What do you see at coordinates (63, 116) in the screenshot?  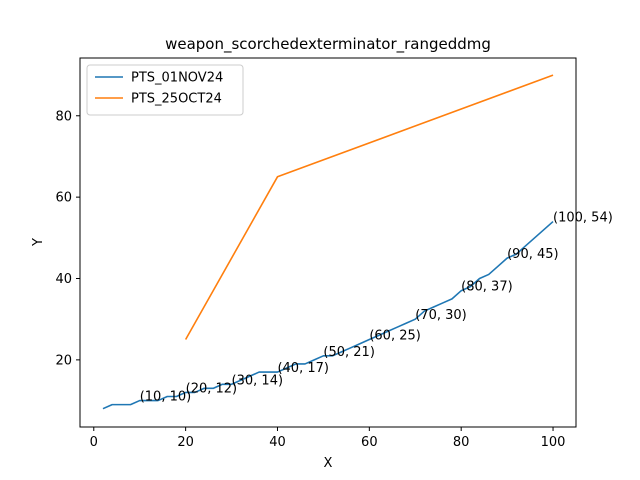 I see `y-tick-label: 80` at bounding box center [63, 116].